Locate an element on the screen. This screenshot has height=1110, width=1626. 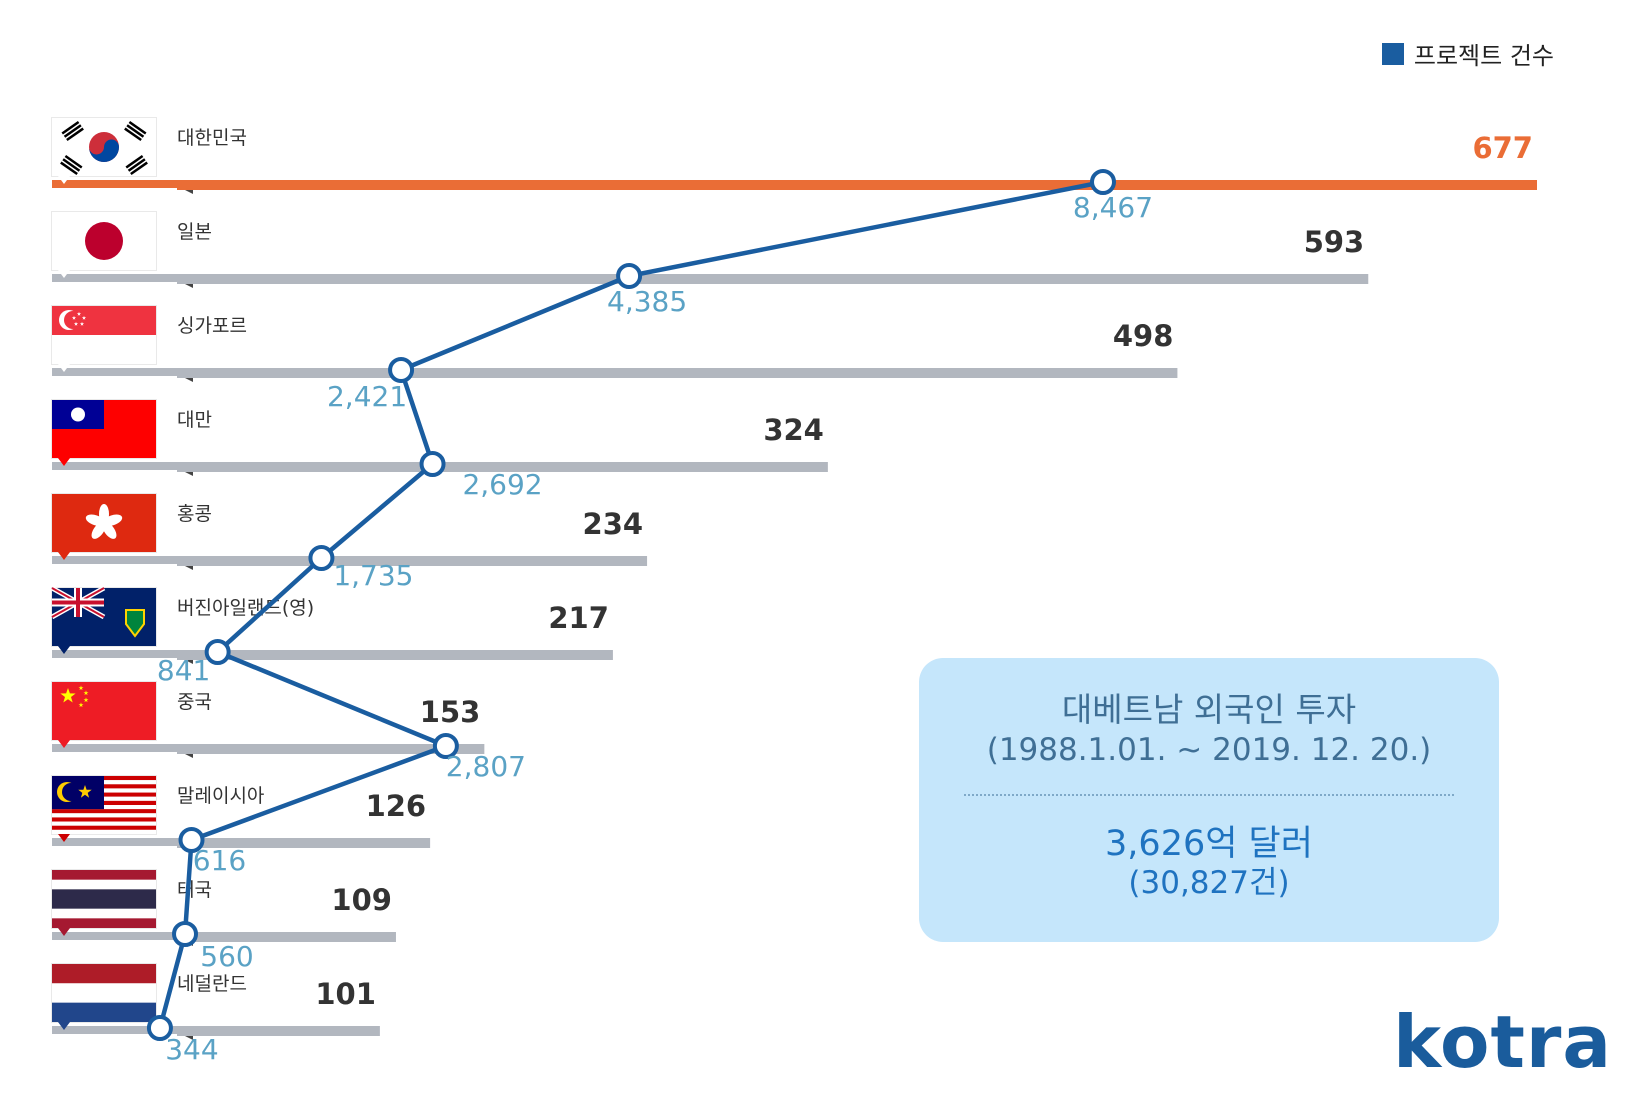
info-period: (1988.1.01. ~ 2019. 12. 20.) is located at coordinates (1209, 750).